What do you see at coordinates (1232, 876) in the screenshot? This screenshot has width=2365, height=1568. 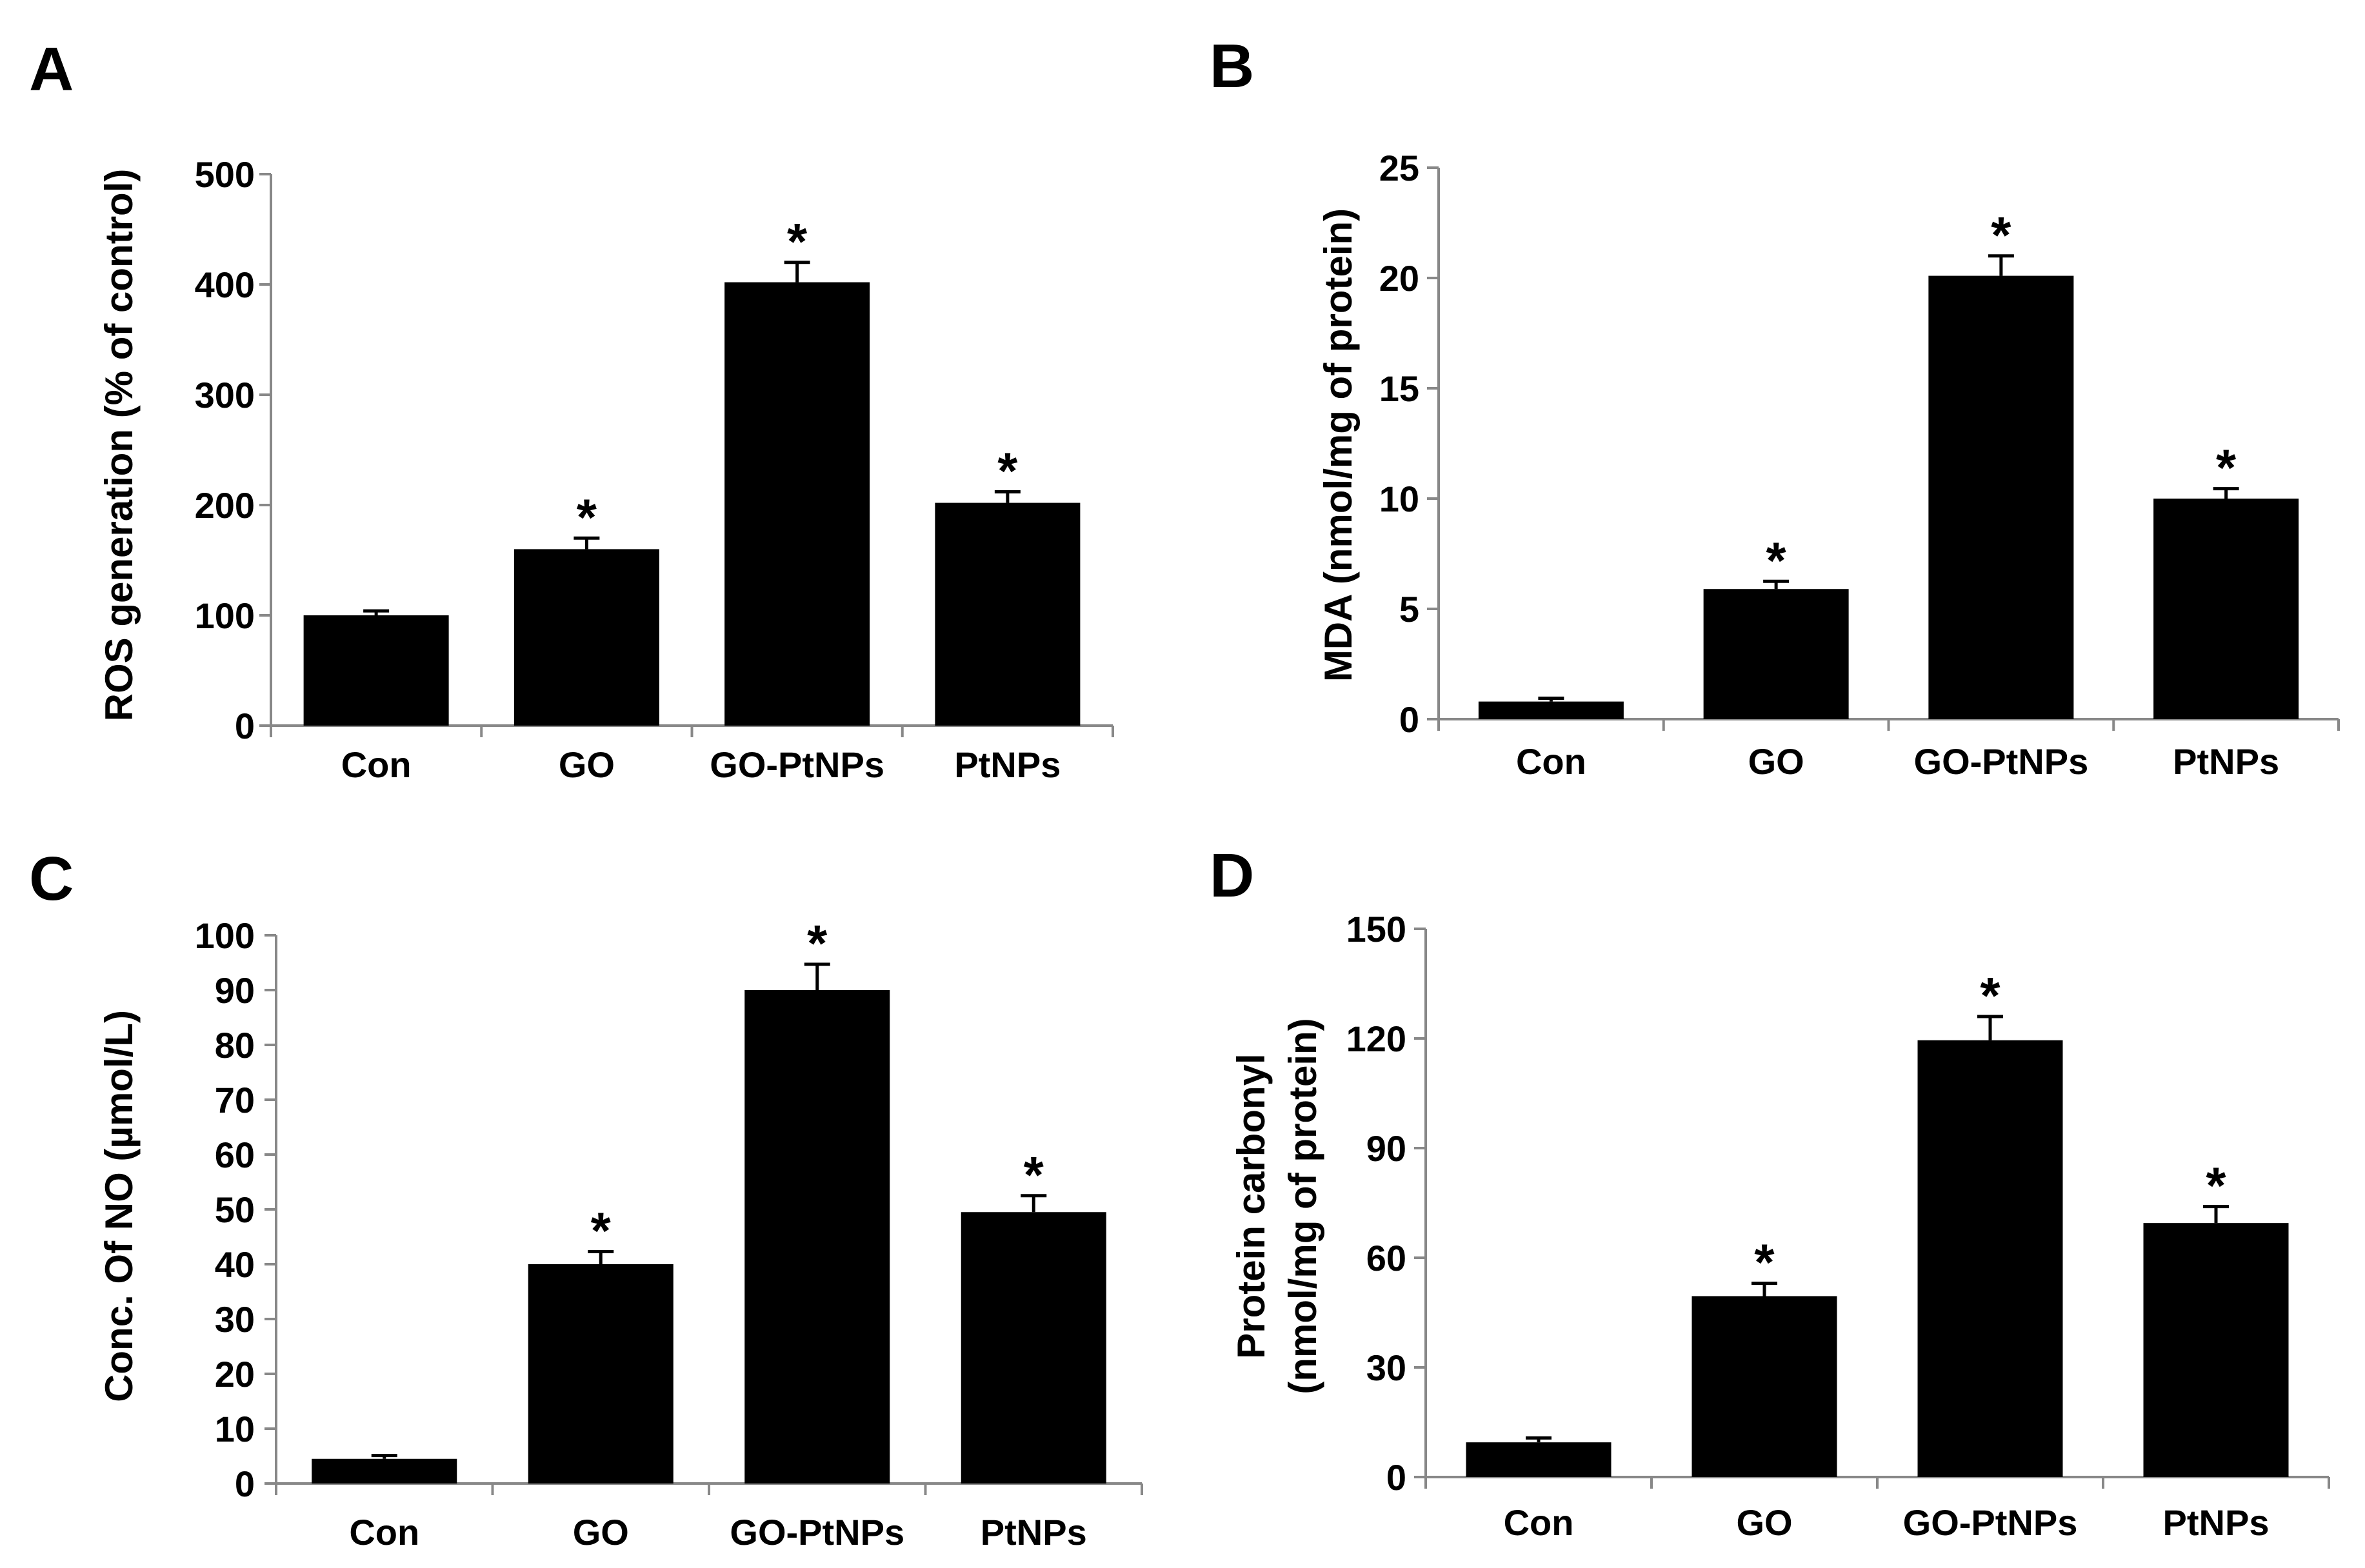 I see `panel-letter-d: D` at bounding box center [1232, 876].